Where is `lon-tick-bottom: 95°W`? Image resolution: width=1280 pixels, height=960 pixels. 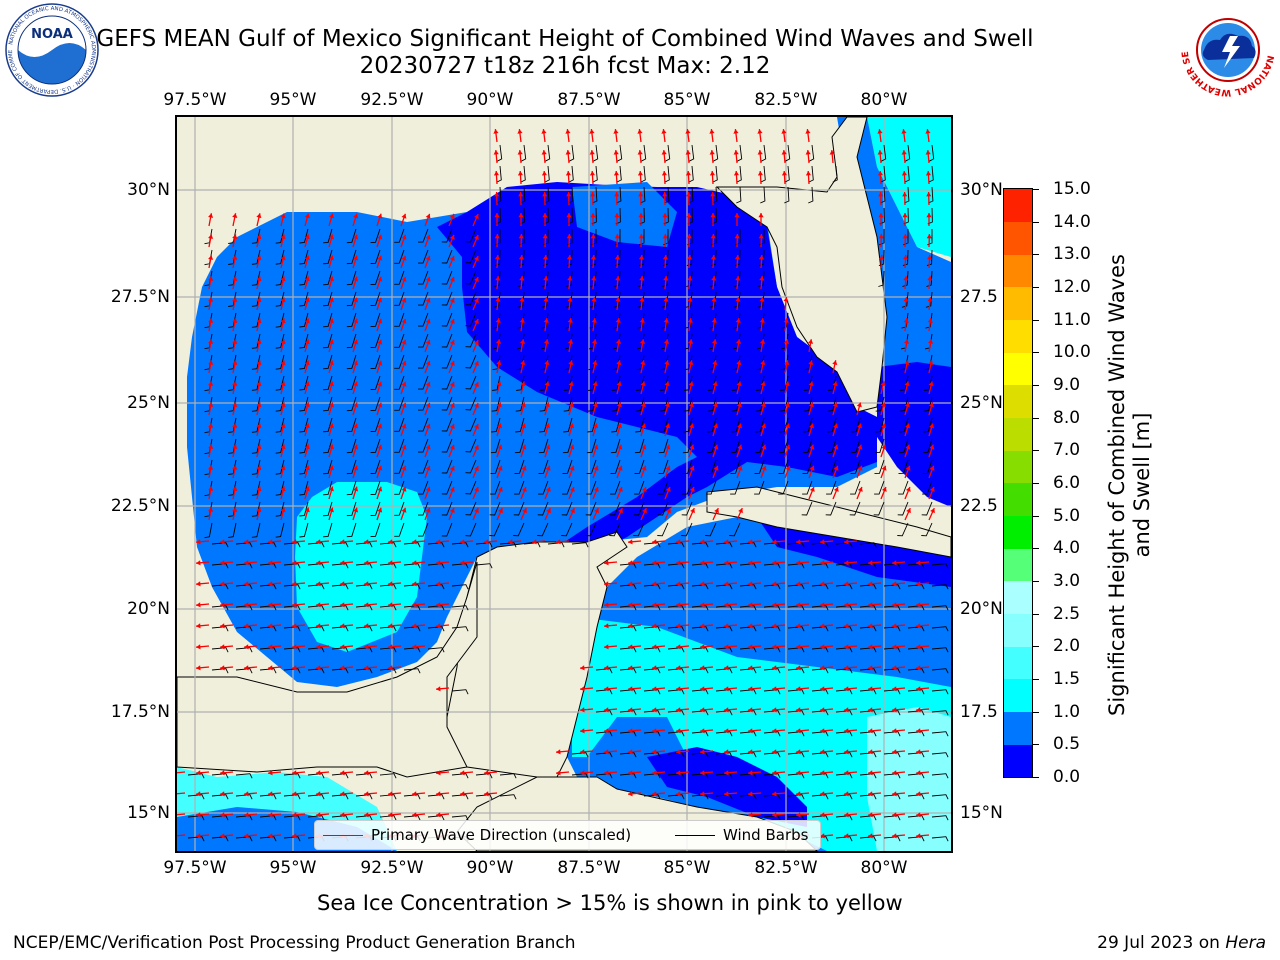
lon-tick-bottom: 95°W is located at coordinates (293, 868).